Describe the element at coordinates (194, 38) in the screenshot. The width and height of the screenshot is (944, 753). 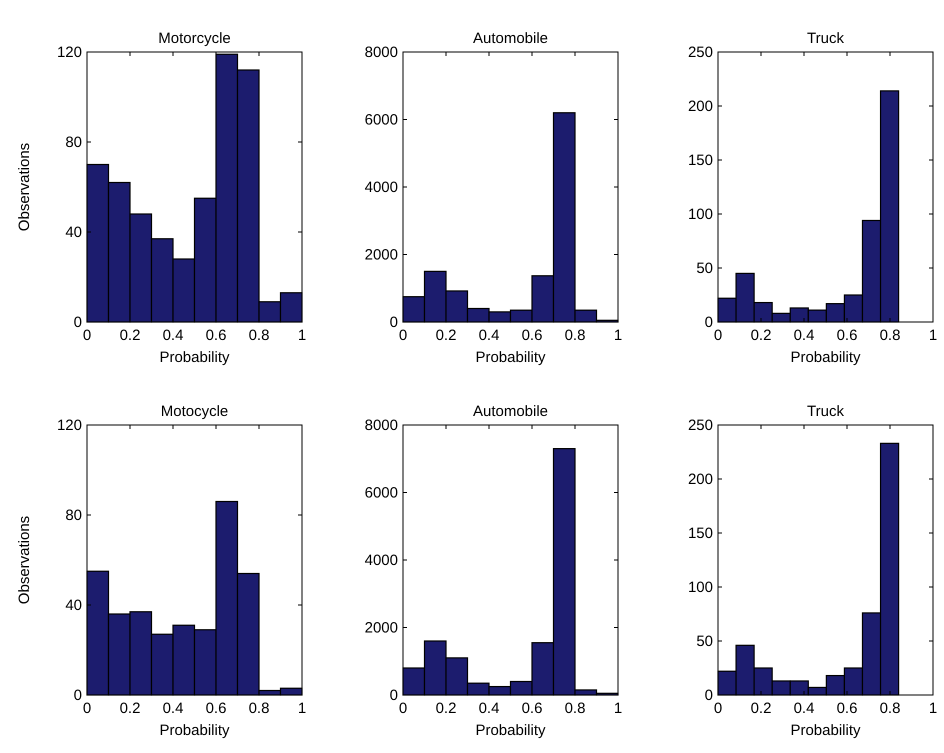
I see `chart-title: Motorcycle` at that location.